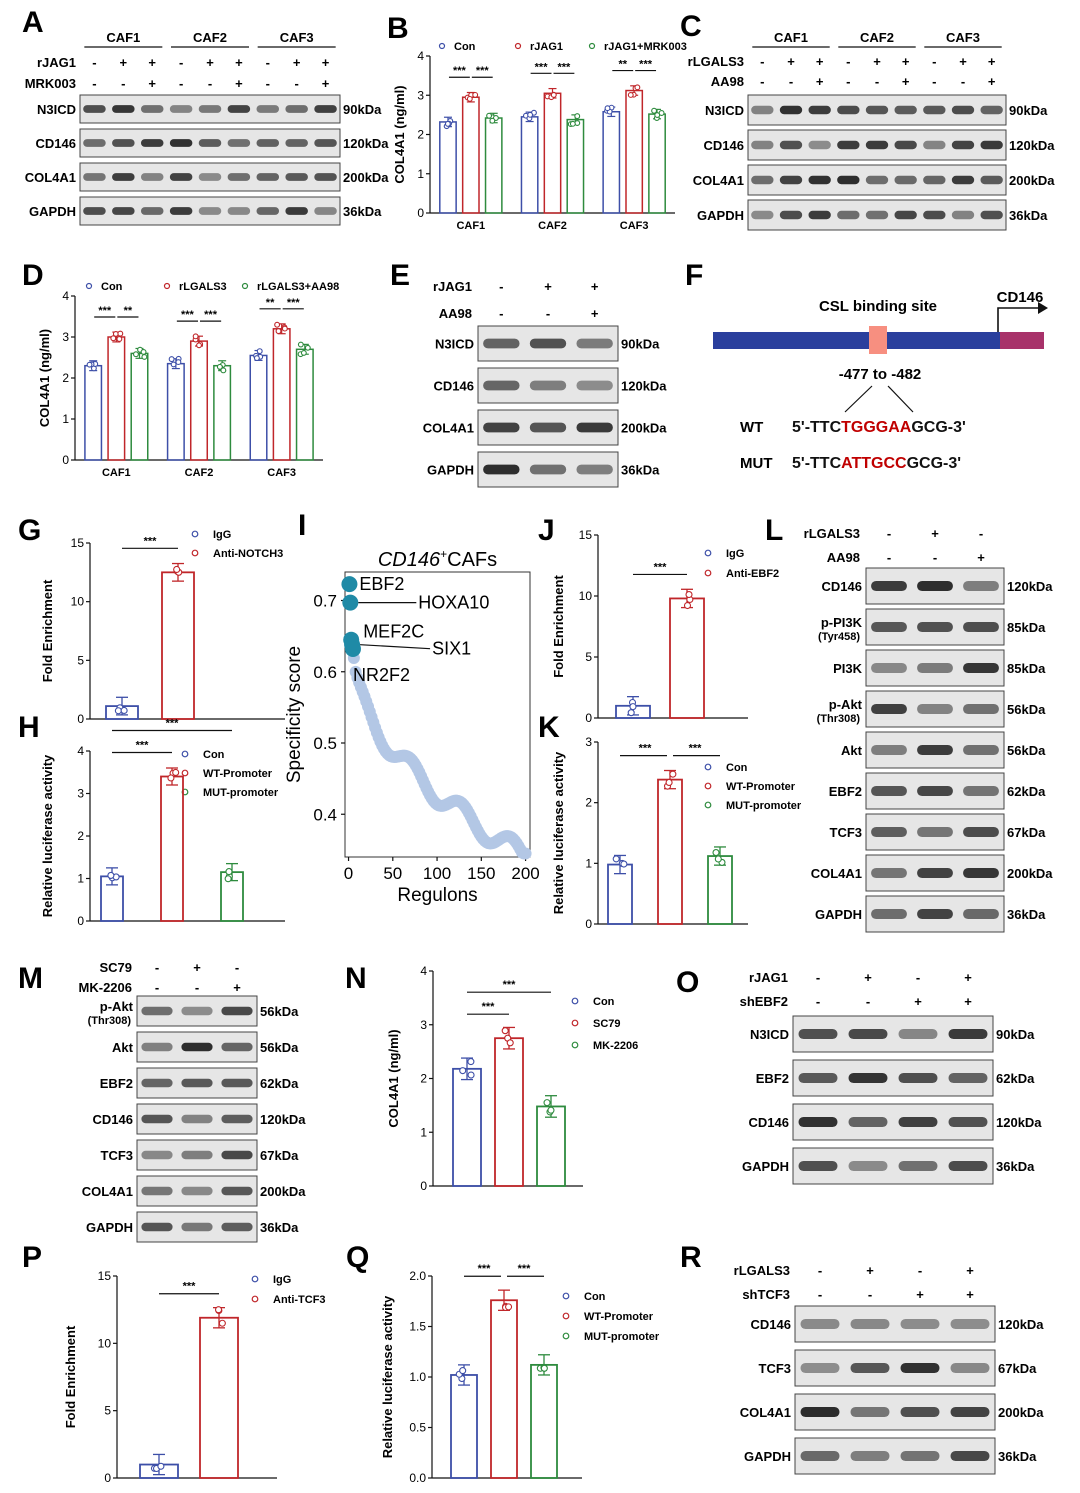 The image size is (1080, 1493). I want to click on y-axis-title: Relative luciferase activity, so click(558, 832).